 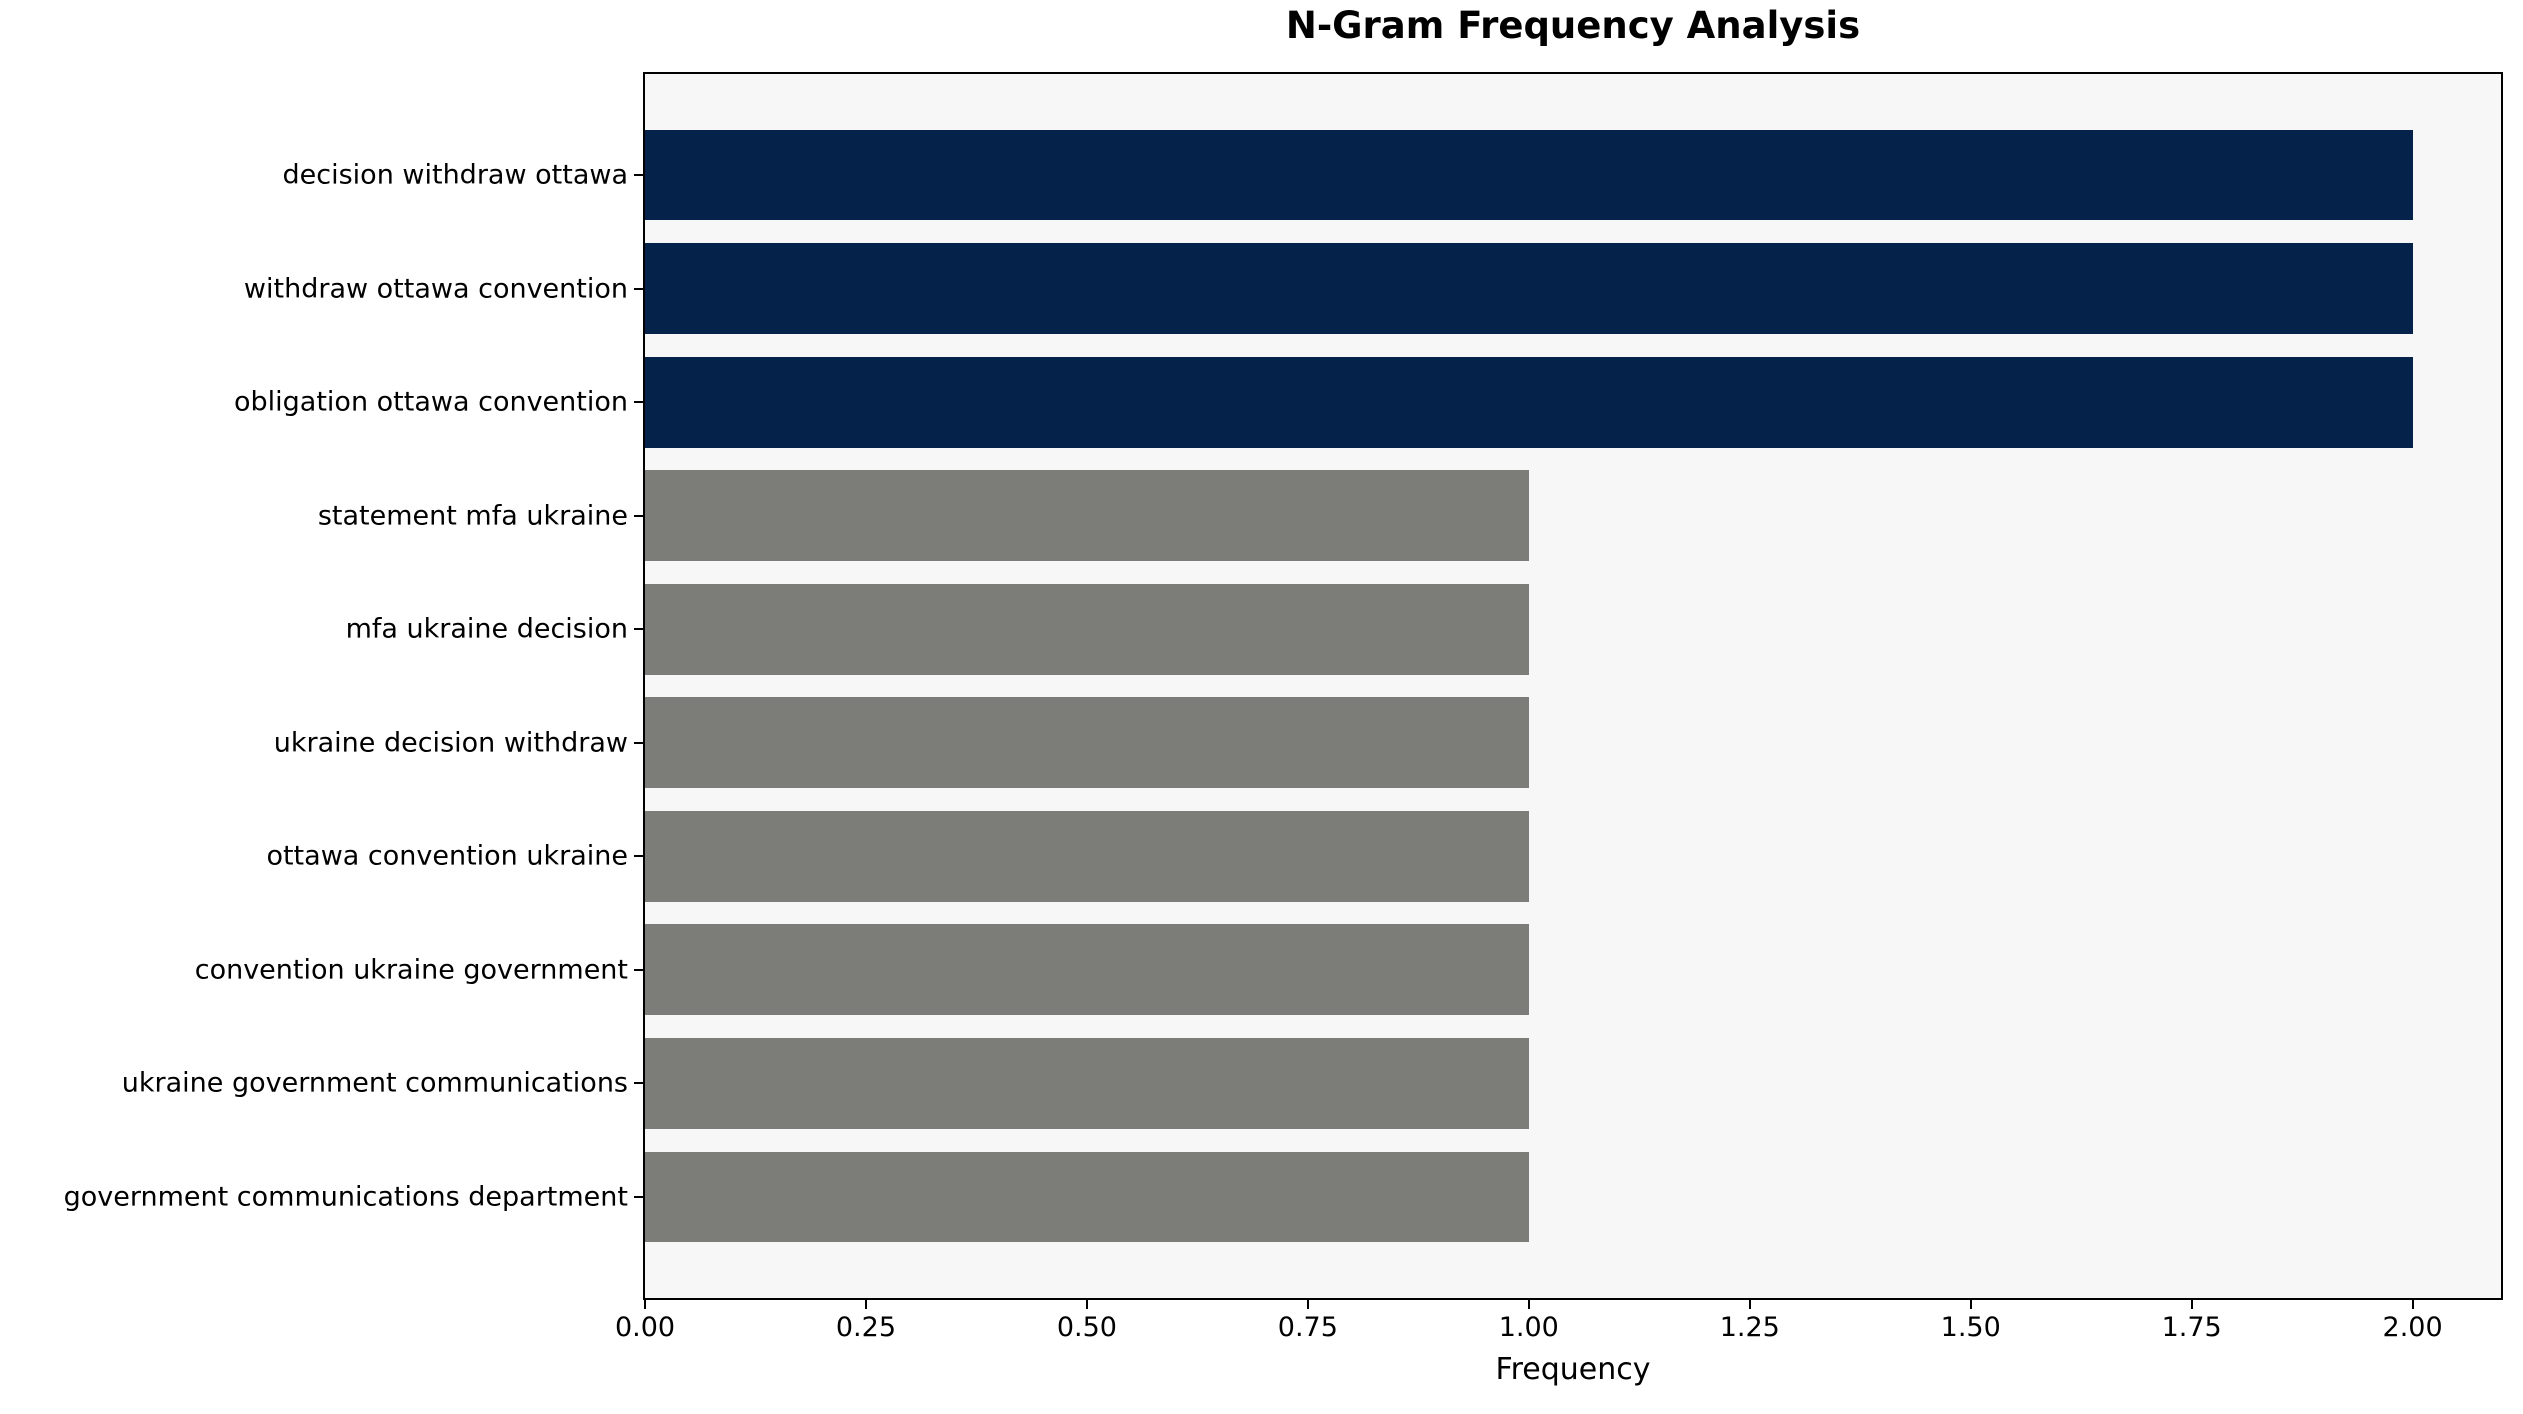 I want to click on y-tick-label: decision withdraw ottawa, so click(x=455, y=175).